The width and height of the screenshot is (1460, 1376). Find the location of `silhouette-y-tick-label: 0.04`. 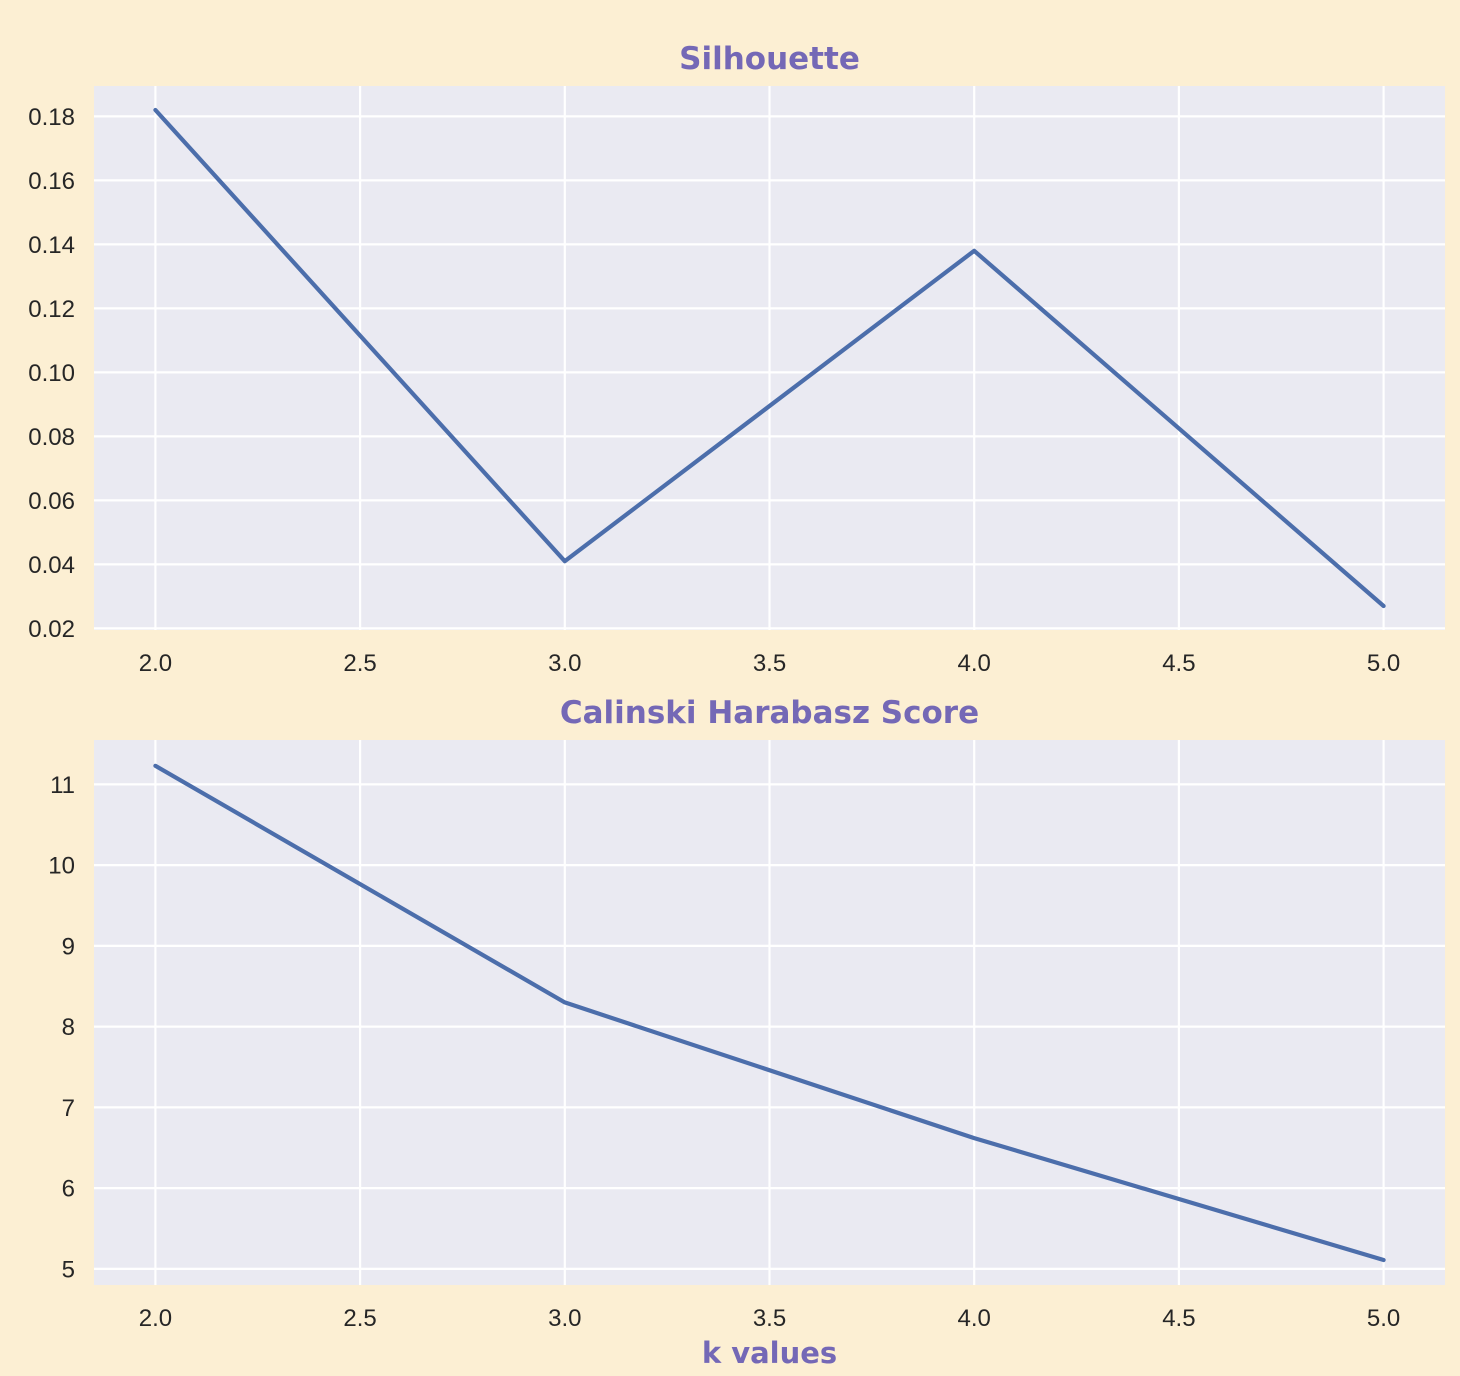

silhouette-y-tick-label: 0.04 is located at coordinates (51, 565).